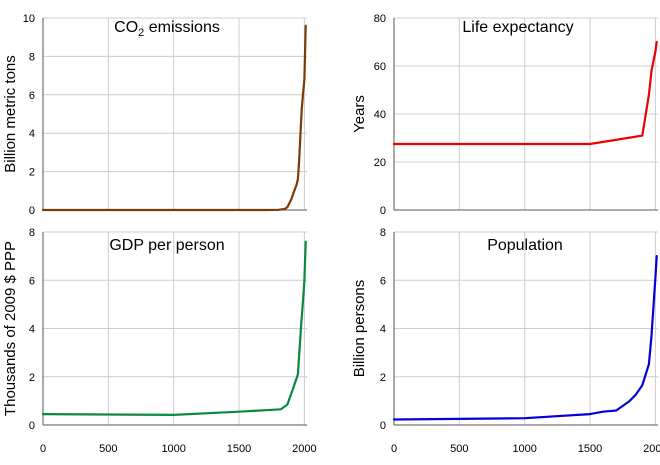 Image resolution: width=660 pixels, height=465 pixels. What do you see at coordinates (380, 67) in the screenshot?
I see `y-tick-label: 60` at bounding box center [380, 67].